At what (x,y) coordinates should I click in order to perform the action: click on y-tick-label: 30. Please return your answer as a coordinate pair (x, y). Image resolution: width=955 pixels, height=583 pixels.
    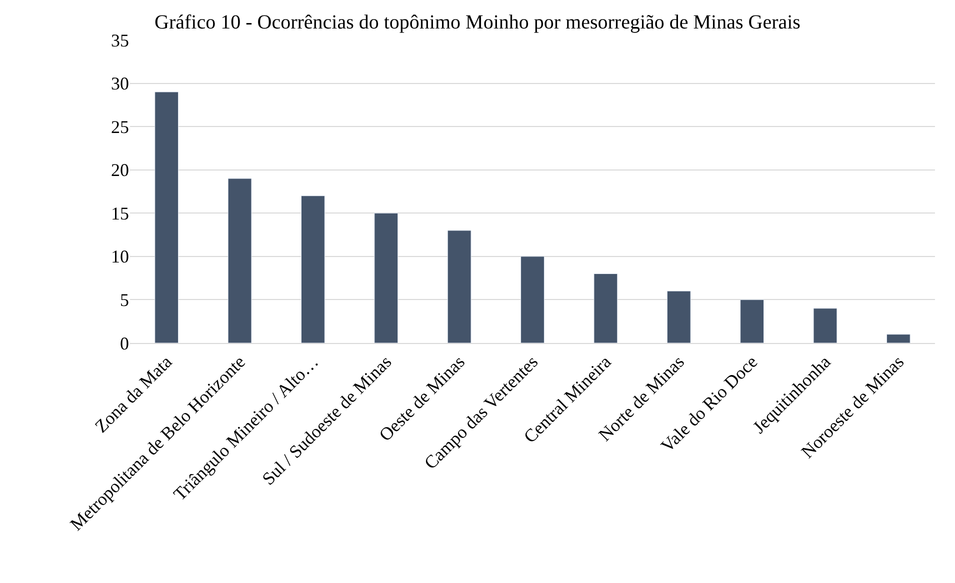
    Looking at the image, I should click on (120, 84).